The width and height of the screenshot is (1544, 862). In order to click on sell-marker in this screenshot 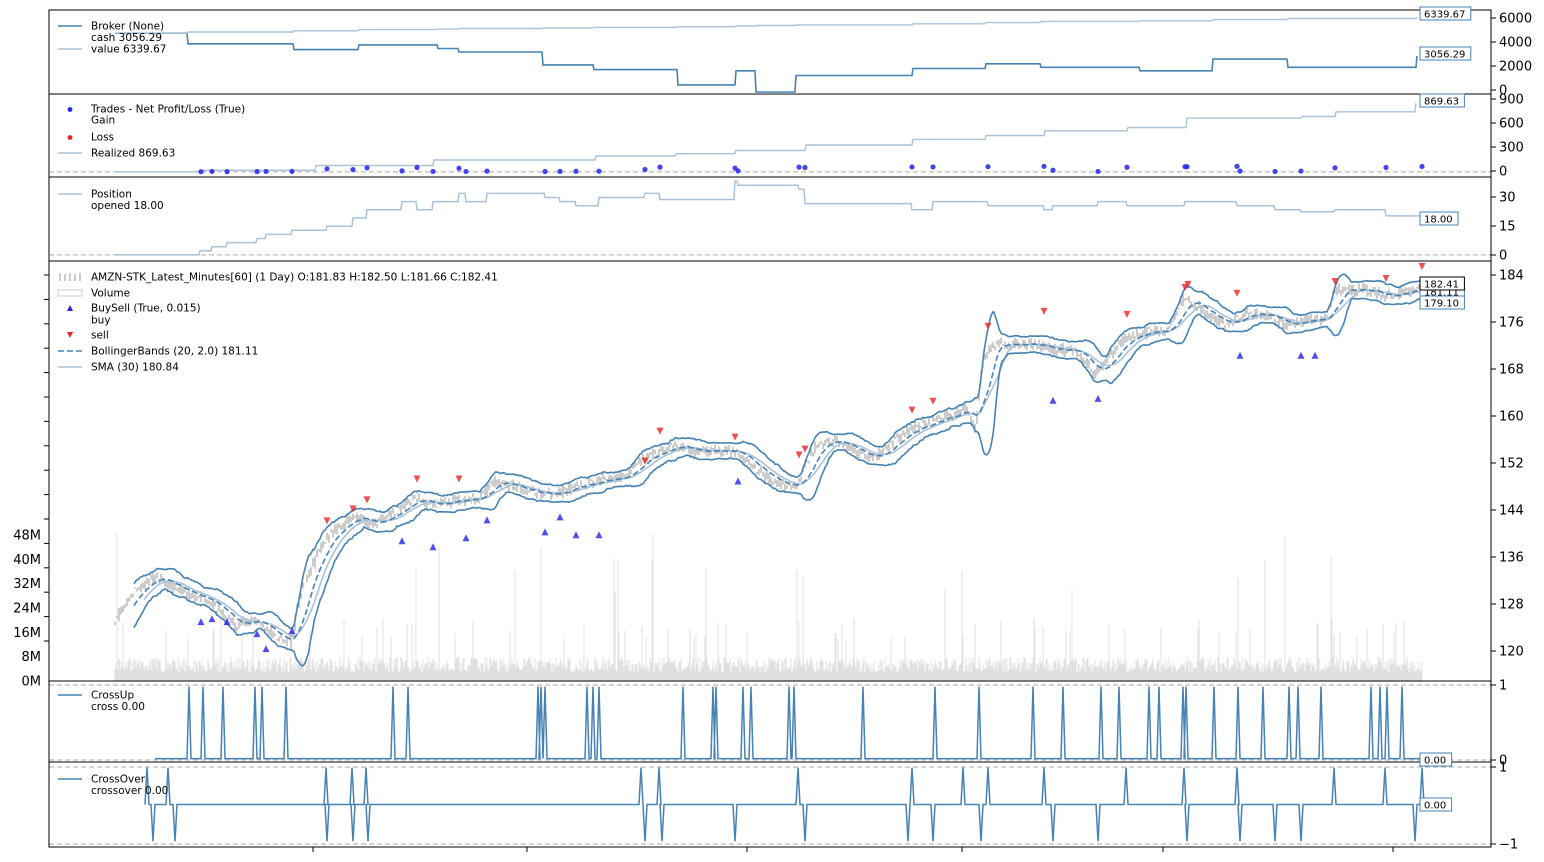, I will do `click(367, 500)`.